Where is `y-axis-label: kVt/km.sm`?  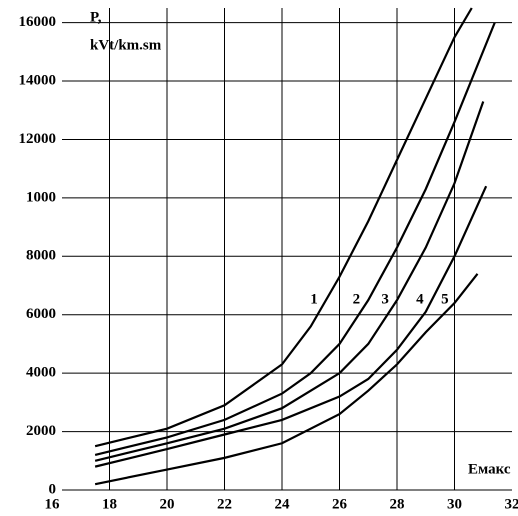 y-axis-label: kVt/km.sm is located at coordinates (126, 45).